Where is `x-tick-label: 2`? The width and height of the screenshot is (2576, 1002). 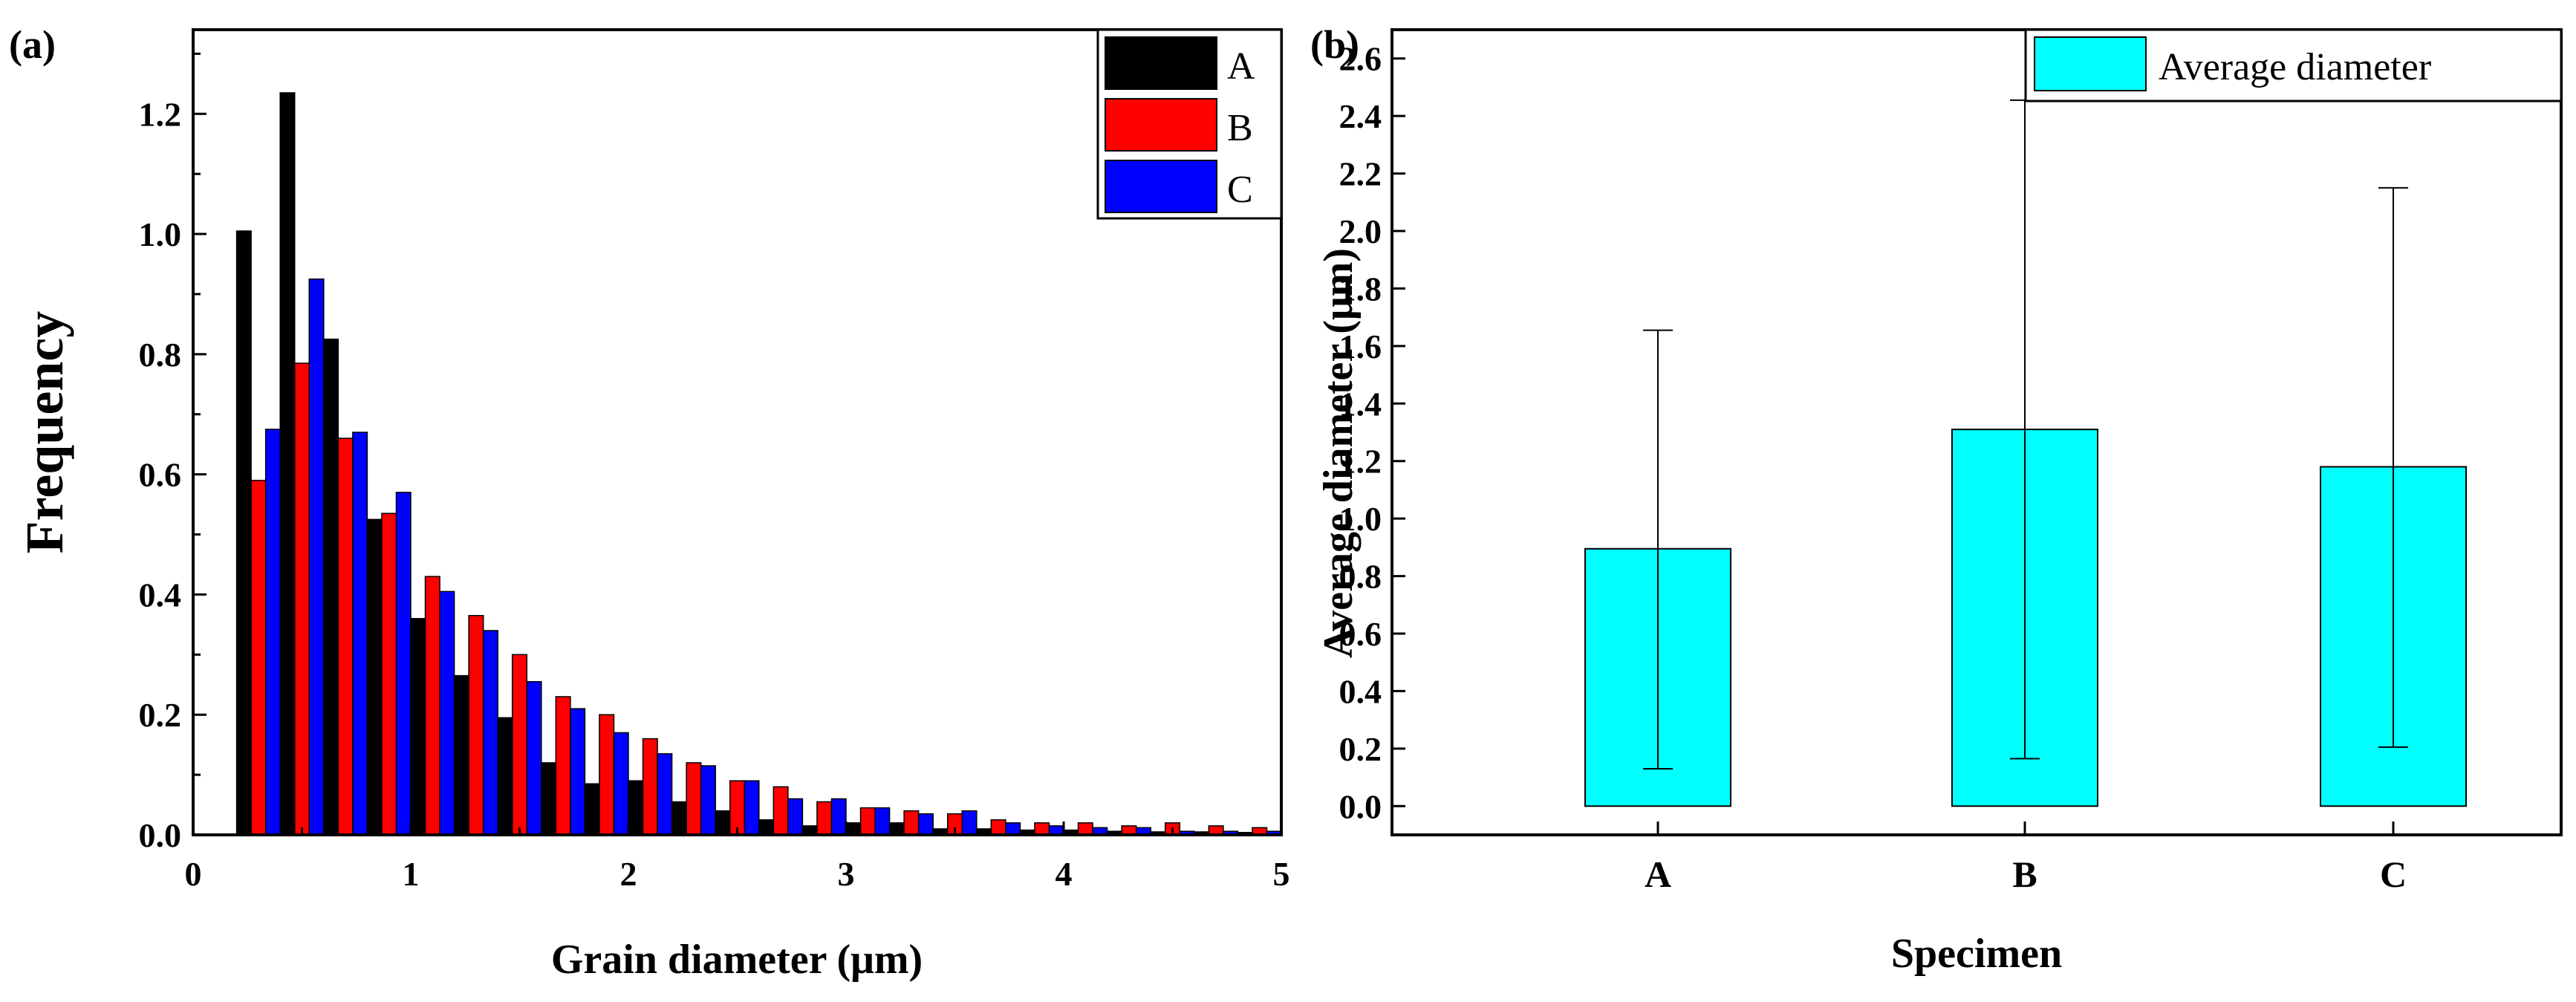 x-tick-label: 2 is located at coordinates (628, 874).